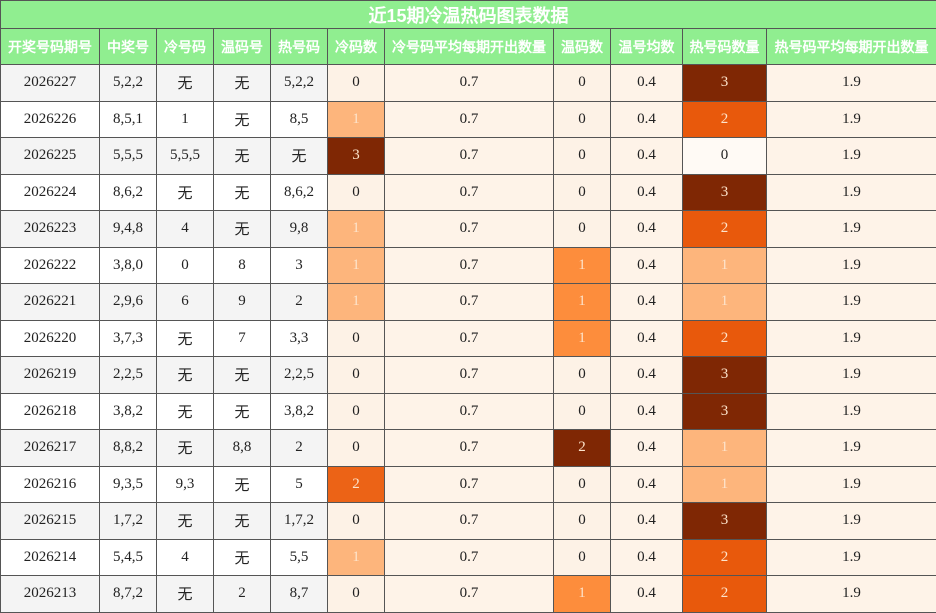 The width and height of the screenshot is (936, 613). What do you see at coordinates (356, 47) in the screenshot?
I see `column-header: 冷码数` at bounding box center [356, 47].